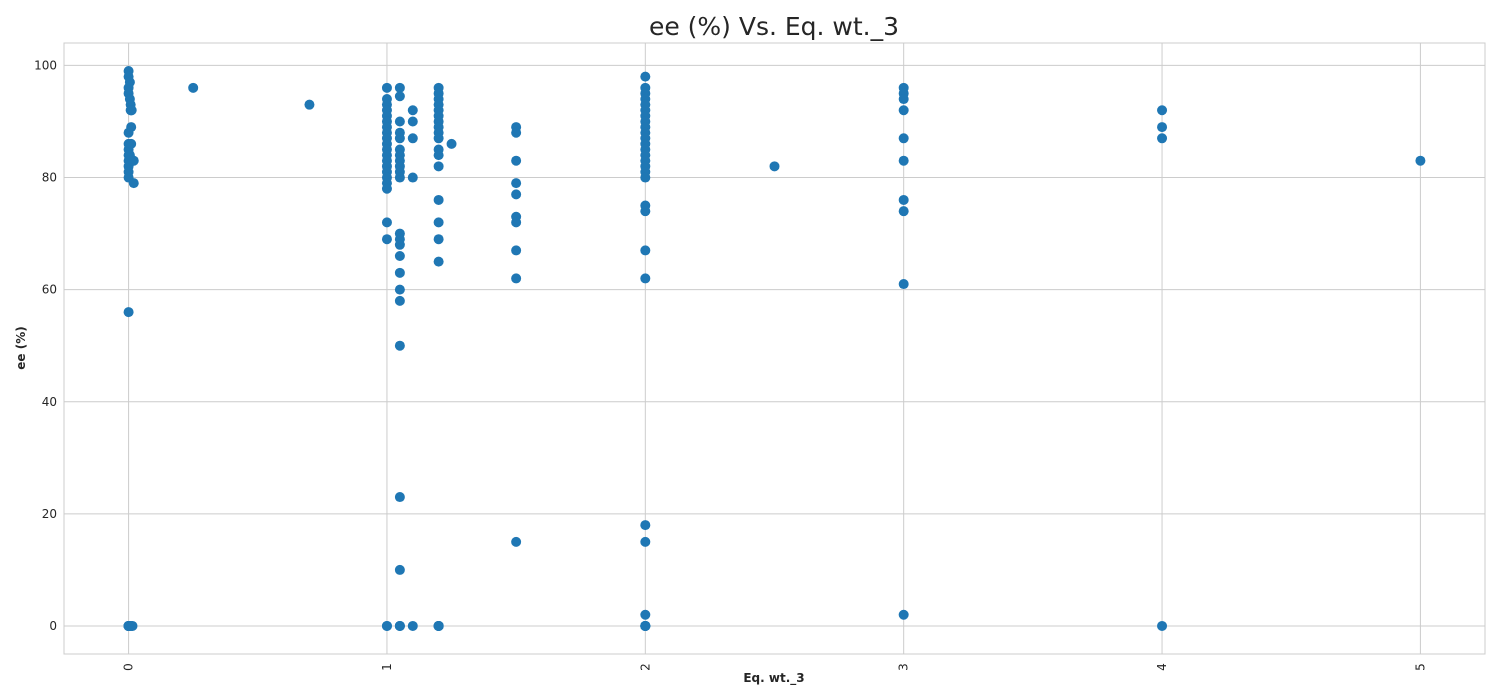  Describe the element at coordinates (21, 347) in the screenshot. I see `y-axis-label: ee (%)` at that location.